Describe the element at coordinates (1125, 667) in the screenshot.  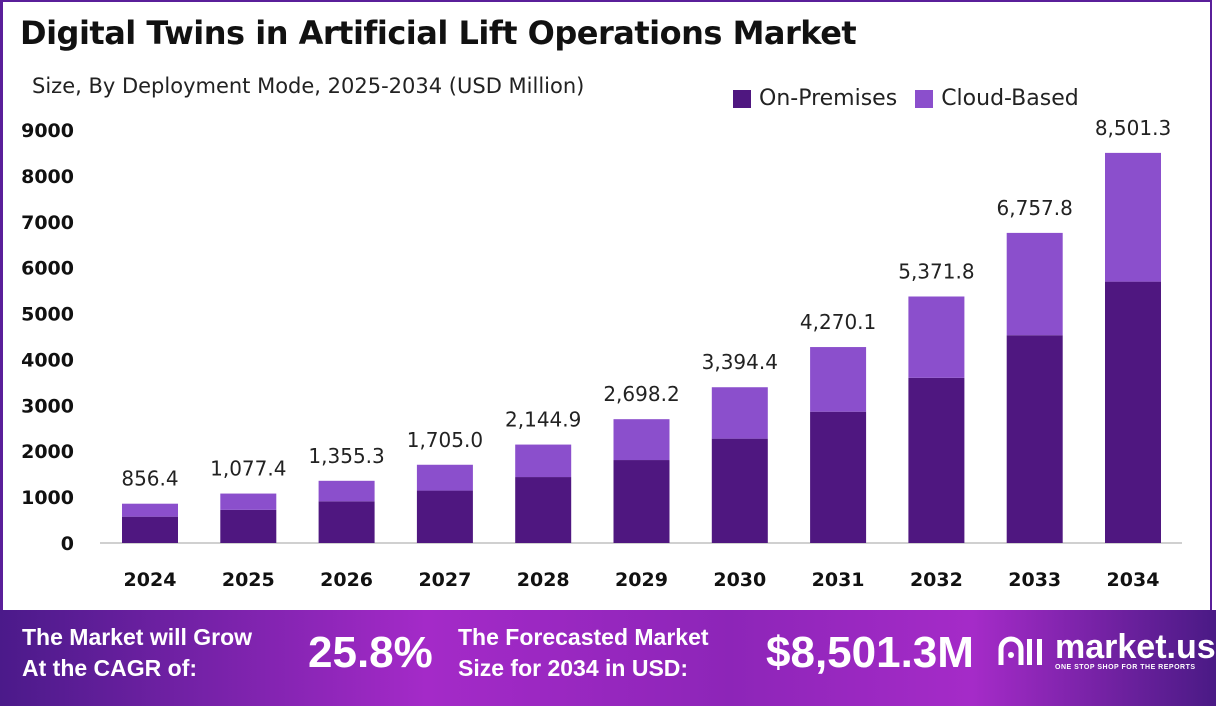
I see `logo-tagline: ONE STOP SHOP FOR THE REPORTS` at that location.